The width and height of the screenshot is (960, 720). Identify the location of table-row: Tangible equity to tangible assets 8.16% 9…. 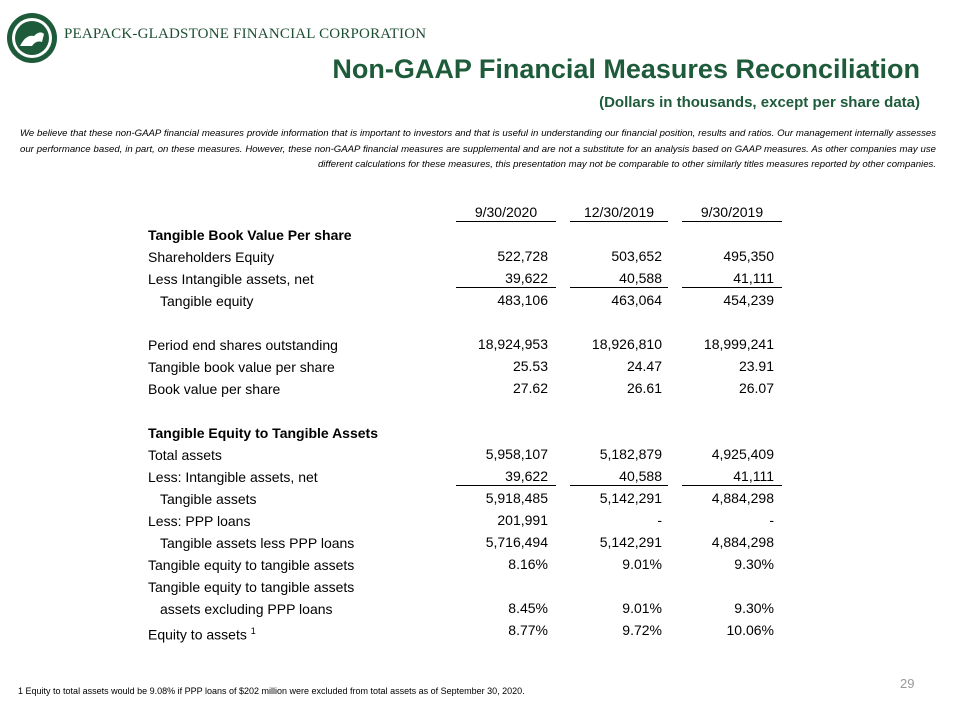
(480, 565).